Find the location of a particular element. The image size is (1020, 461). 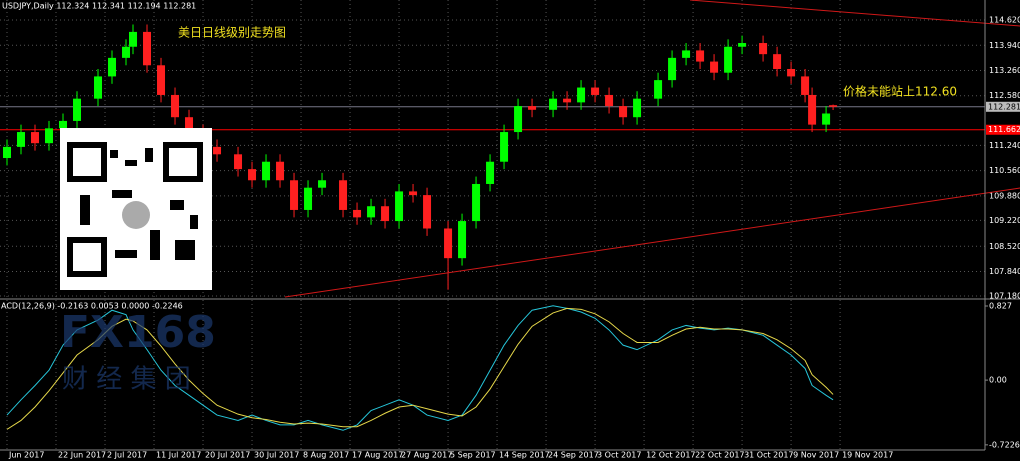

y-tick-label: -0.7226 is located at coordinates (1004, 444).